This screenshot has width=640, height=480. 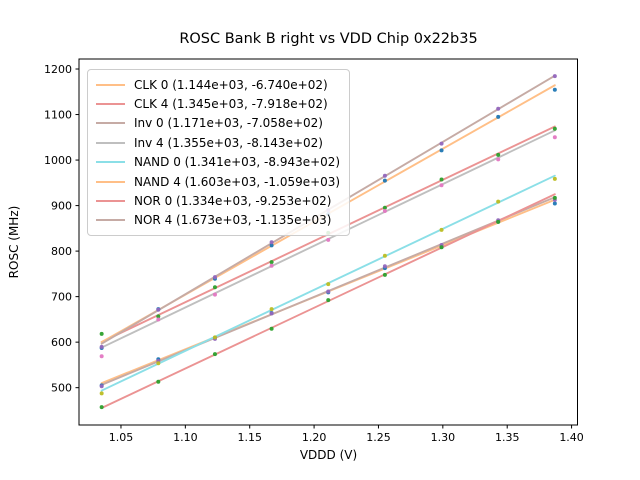 I want to click on legend-item: CLK 0 (1.144e+03, -6.740e+02), so click(x=218, y=84).